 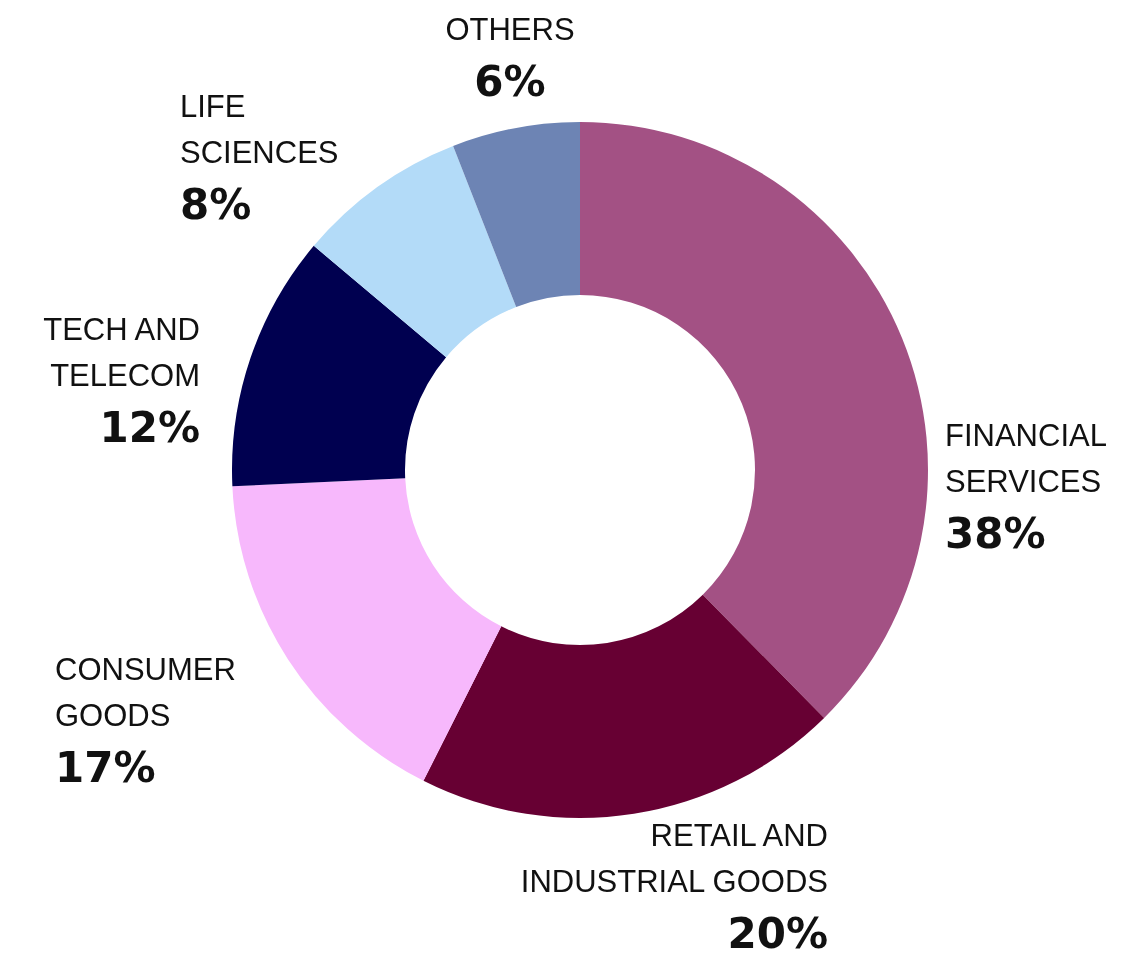 I want to click on slice-label: OTHERS, so click(x=510, y=29).